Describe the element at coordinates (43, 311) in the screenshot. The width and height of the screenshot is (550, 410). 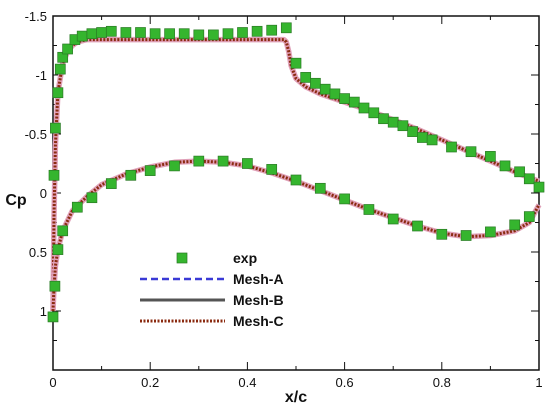
I see `y-tick-label: 1` at that location.